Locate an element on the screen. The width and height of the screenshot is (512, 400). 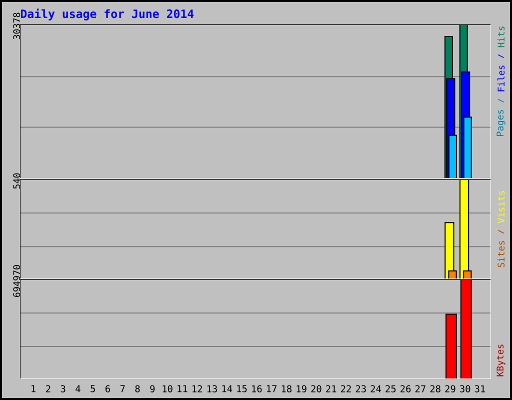
x-tick-label: 11 is located at coordinates (183, 388).